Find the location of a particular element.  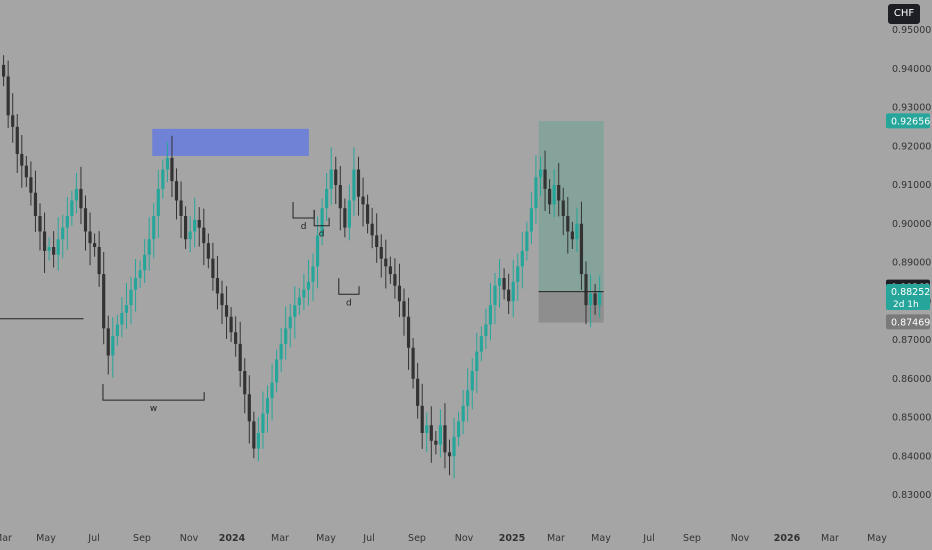

target-zone is located at coordinates (571, 206).